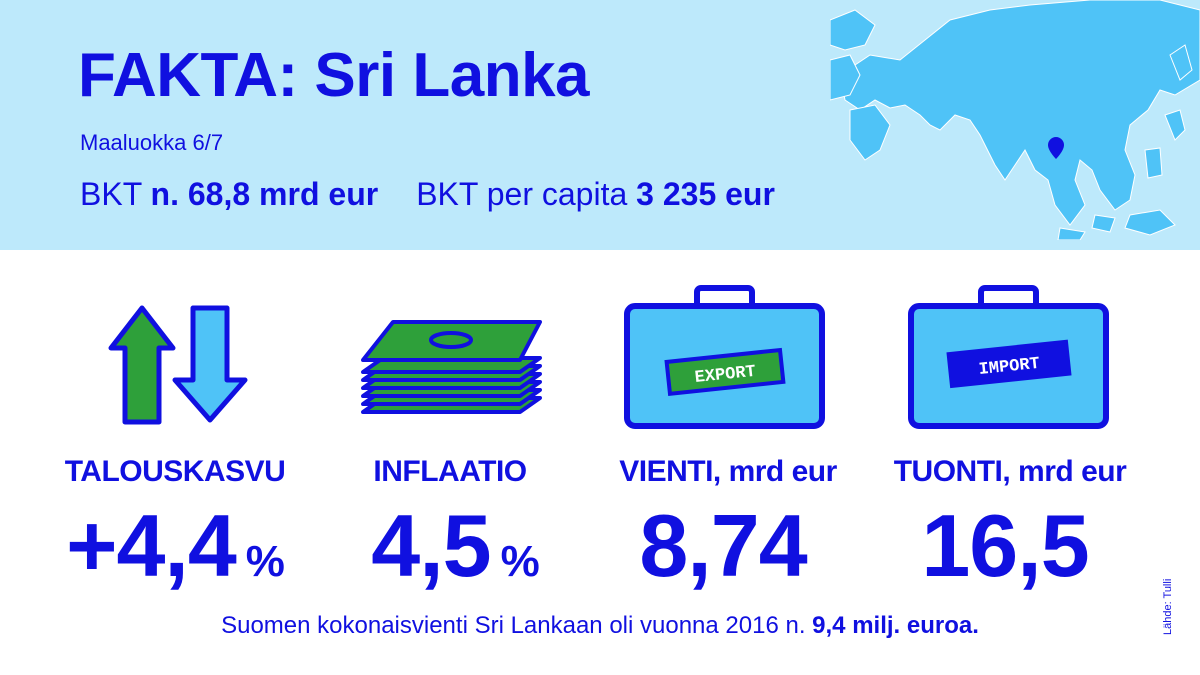 The width and height of the screenshot is (1200, 675). What do you see at coordinates (895, 625) in the screenshot?
I see `footer-value: 9,4 milj. euroa.` at bounding box center [895, 625].